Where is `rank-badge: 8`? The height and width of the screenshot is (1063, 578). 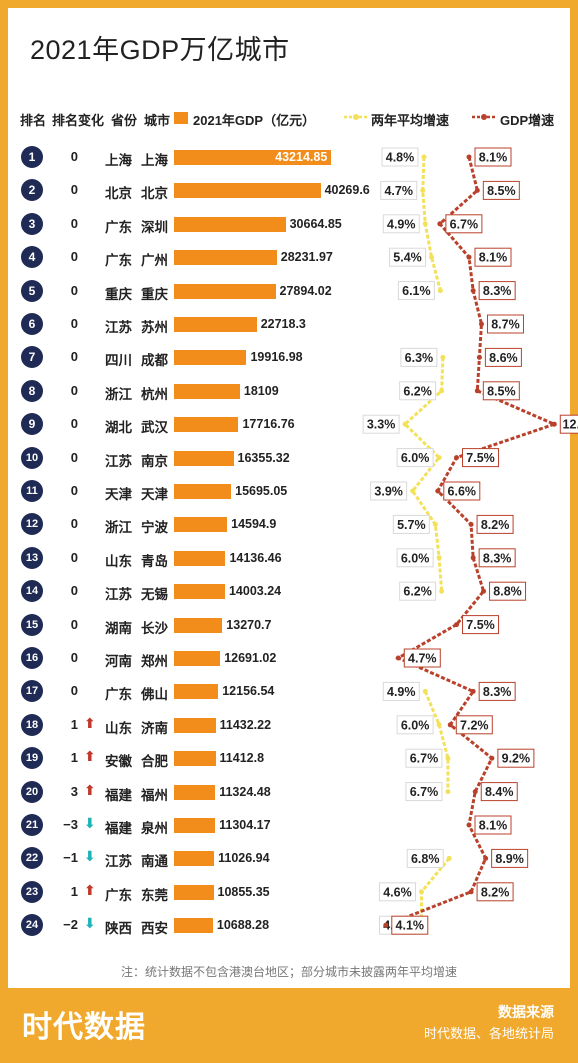 rank-badge: 8 is located at coordinates (32, 390).